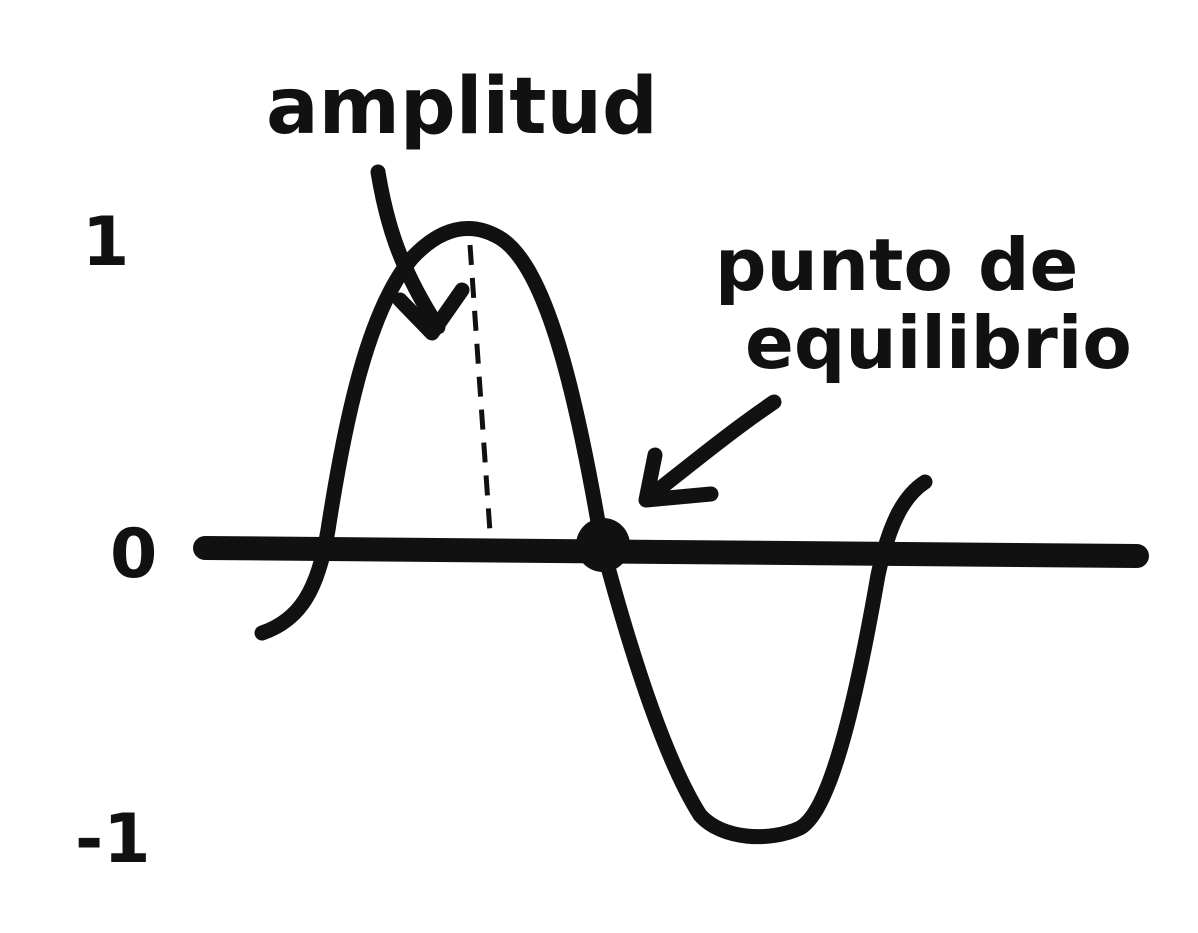  I want to click on amplitude-label: amplitud, so click(462, 107).